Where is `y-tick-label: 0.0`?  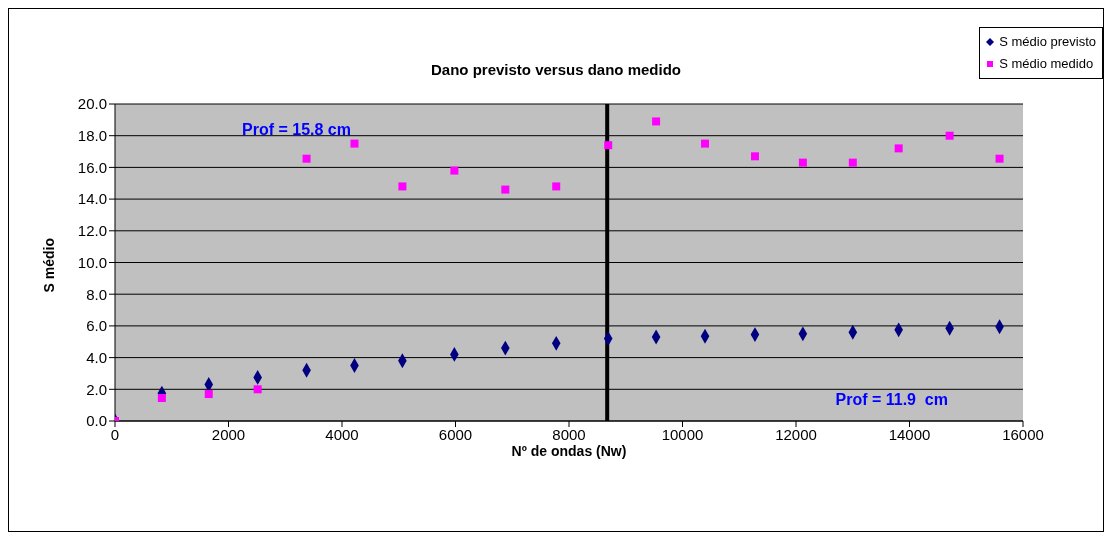 y-tick-label: 0.0 is located at coordinates (96, 421).